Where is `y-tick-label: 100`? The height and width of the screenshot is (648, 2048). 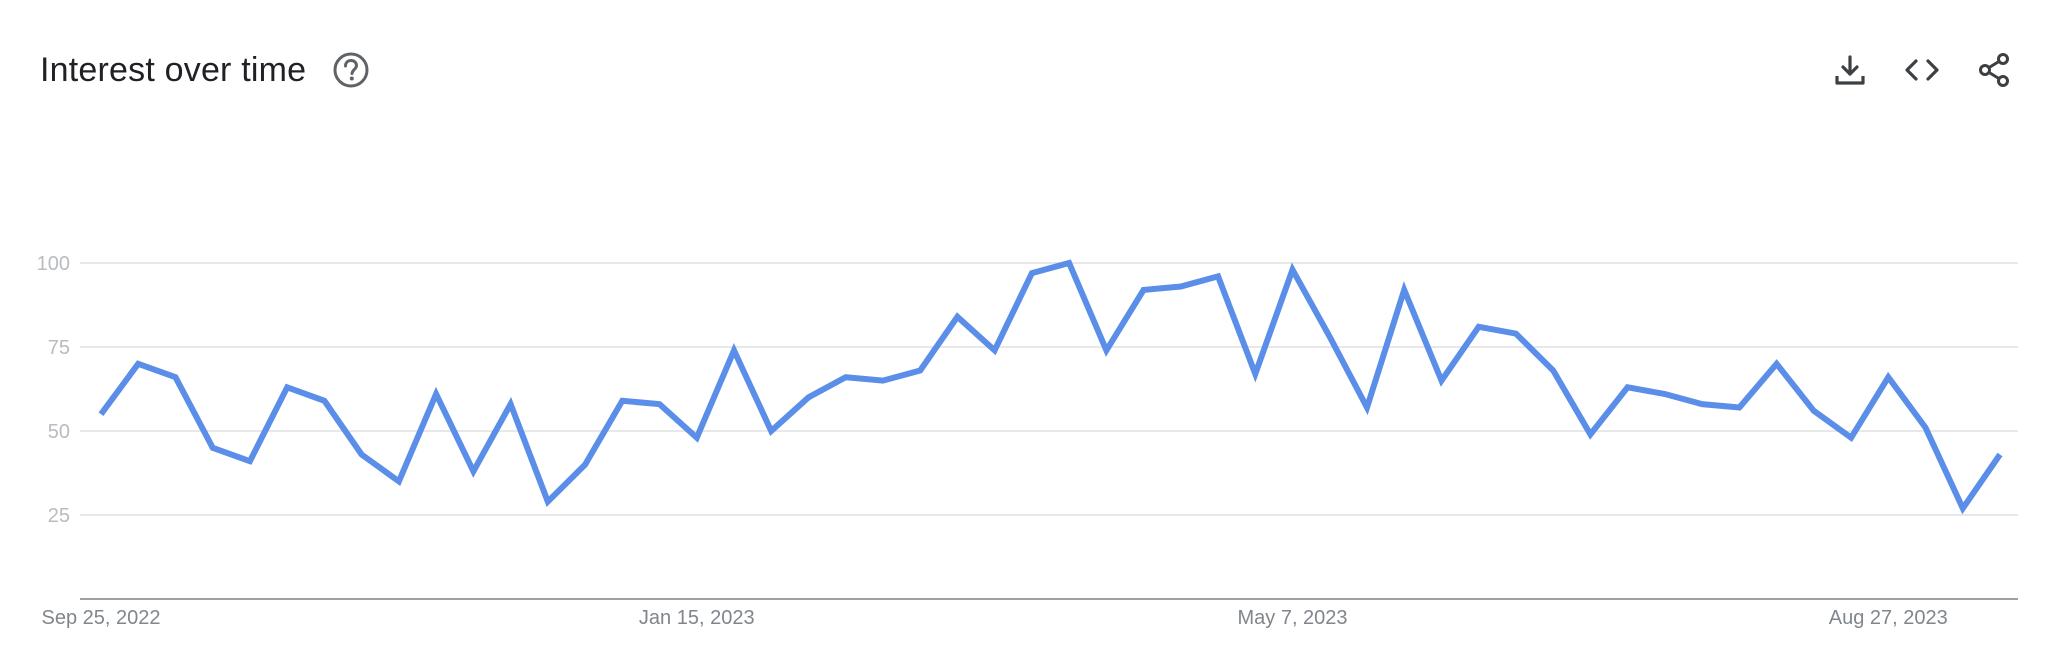 y-tick-label: 100 is located at coordinates (53, 264).